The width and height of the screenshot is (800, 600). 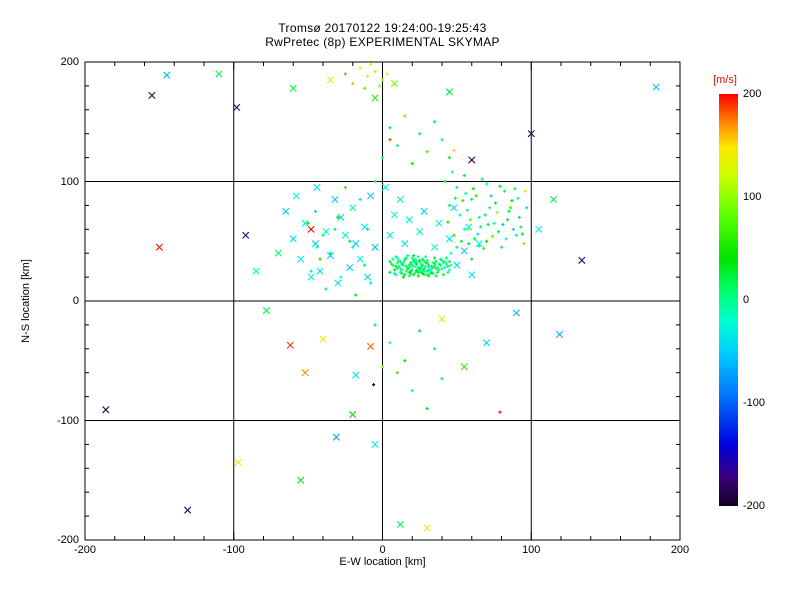 I want to click on x-tick-label: -100, so click(x=233, y=550).